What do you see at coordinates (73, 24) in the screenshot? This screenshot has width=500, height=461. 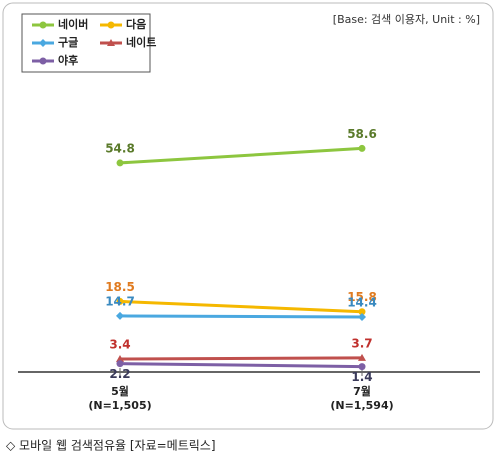 I see `legend-label: 네이버` at bounding box center [73, 24].